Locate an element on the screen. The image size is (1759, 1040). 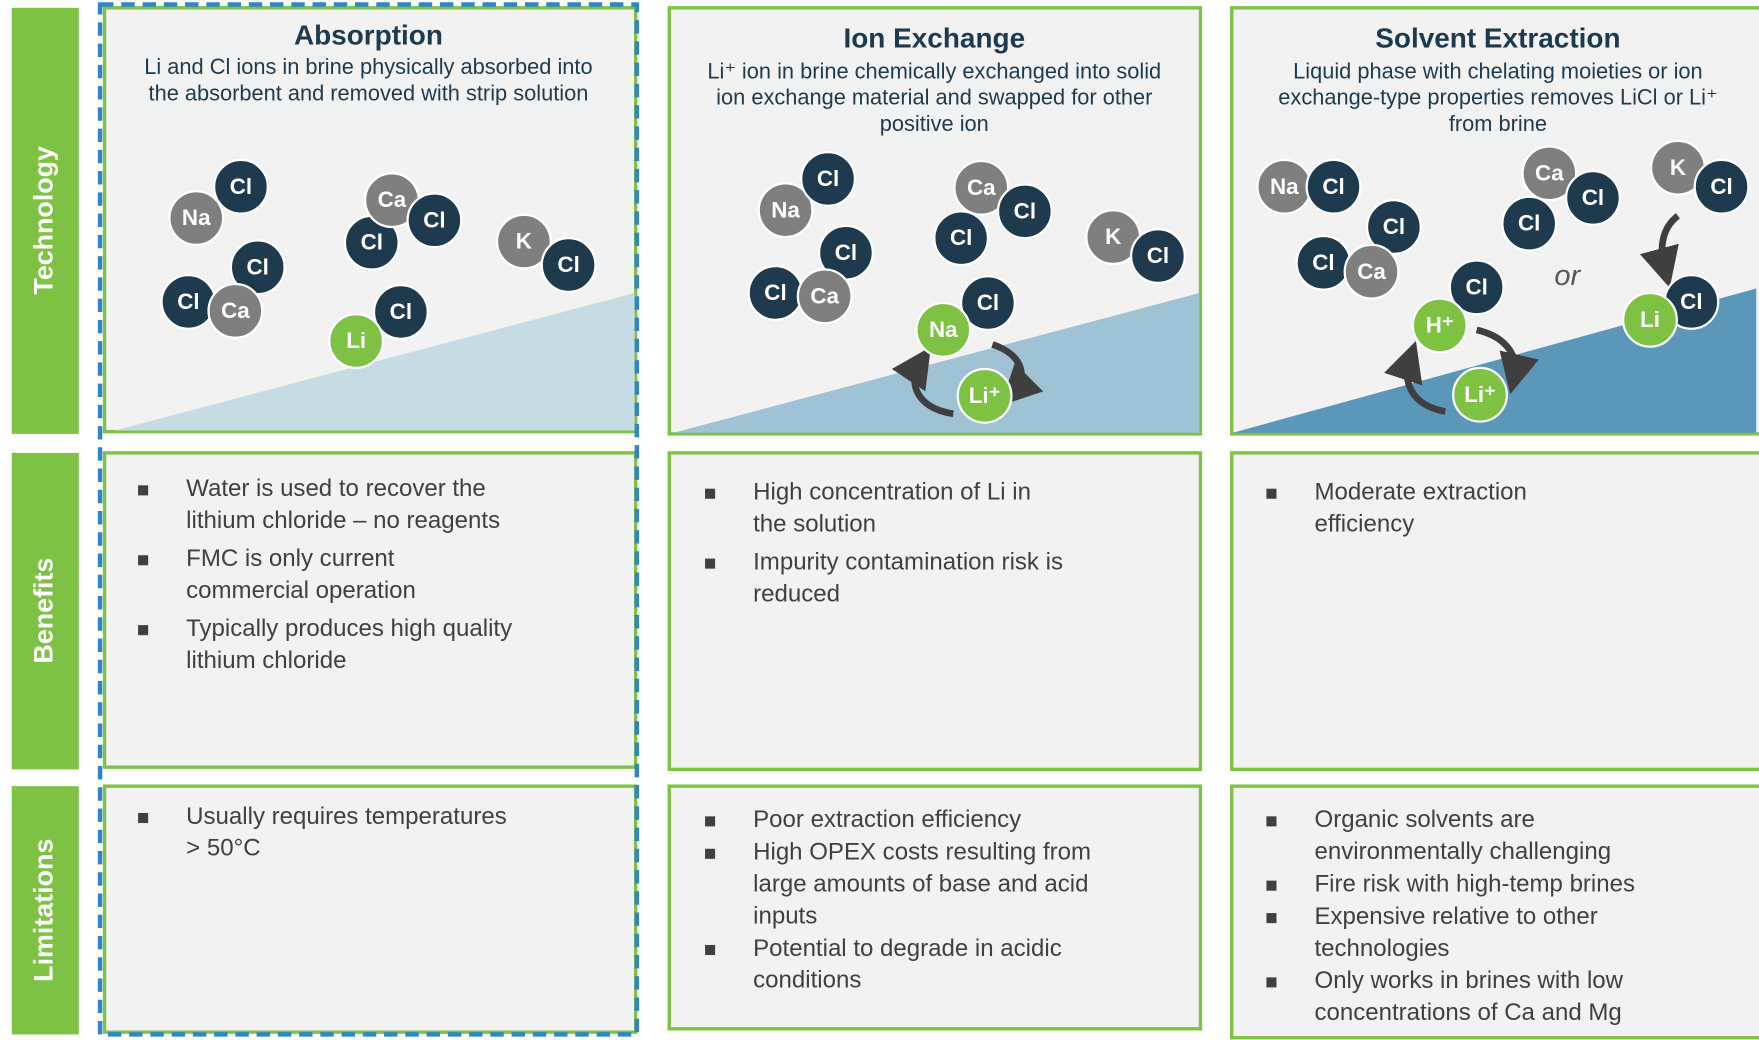
row-label: Technology is located at coordinates (43, 220).